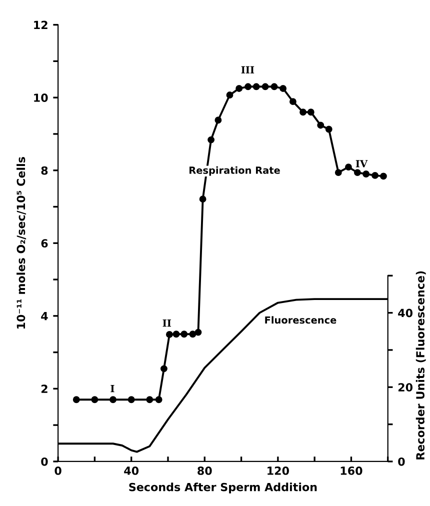 The height and width of the screenshot is (506, 430). What do you see at coordinates (351, 470) in the screenshot?
I see `x-tick-label: 160` at bounding box center [351, 470].